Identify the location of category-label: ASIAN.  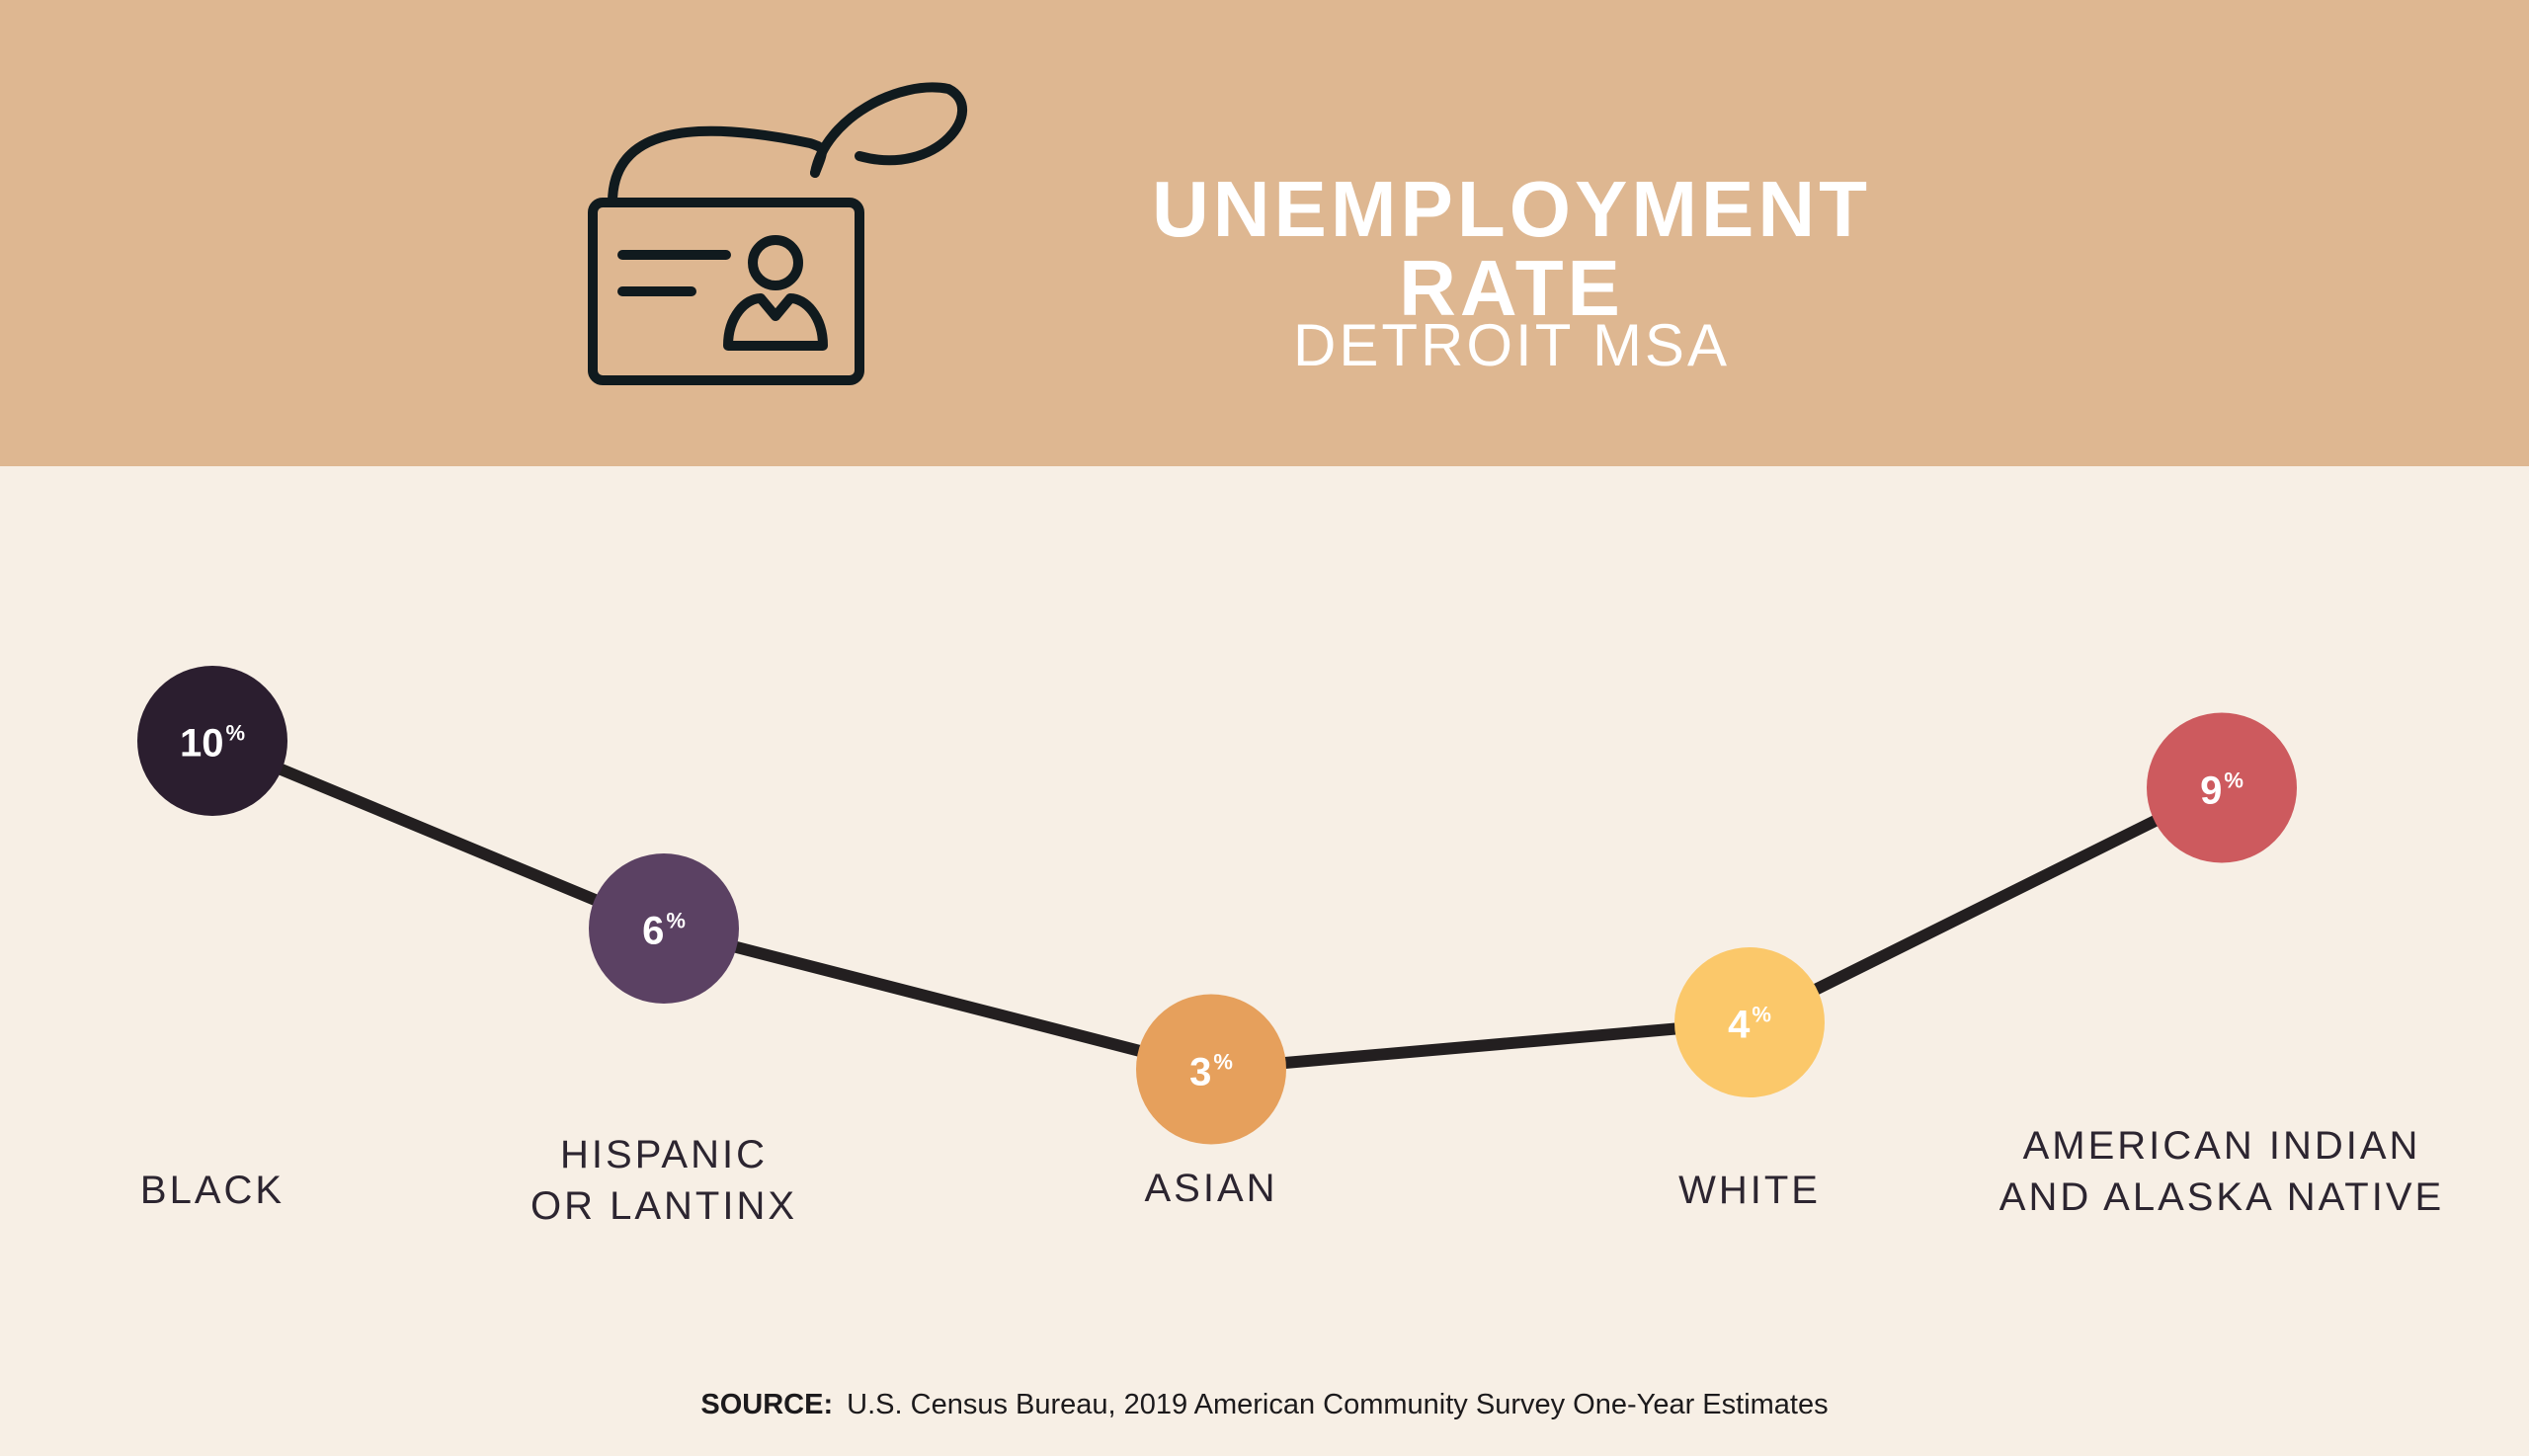
(1211, 1188).